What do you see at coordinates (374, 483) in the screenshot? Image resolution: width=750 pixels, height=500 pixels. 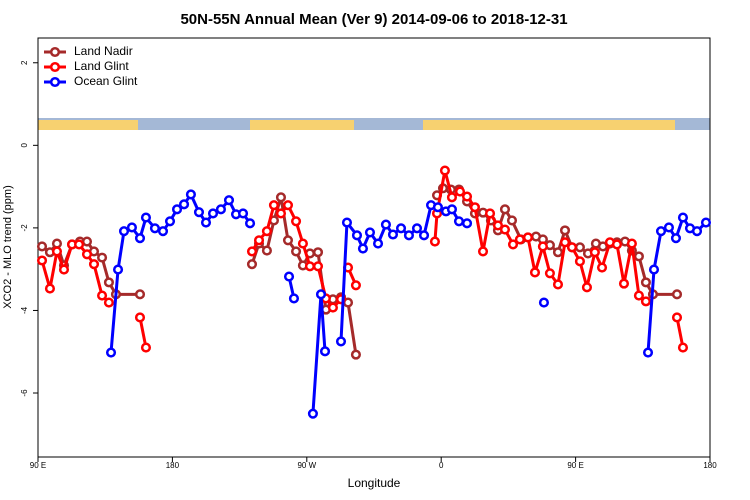 I see `x-axis-label: Longitude` at bounding box center [374, 483].